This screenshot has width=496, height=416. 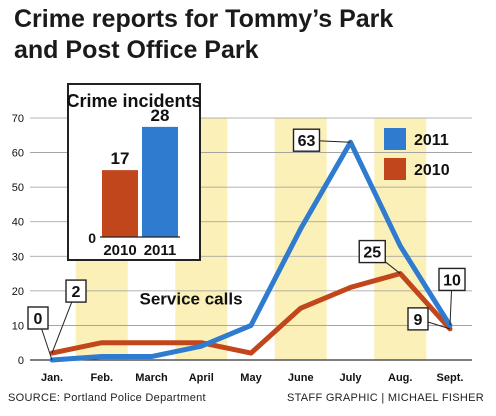 I want to click on chart-title-line2: and Post Office Park, so click(x=136, y=50).